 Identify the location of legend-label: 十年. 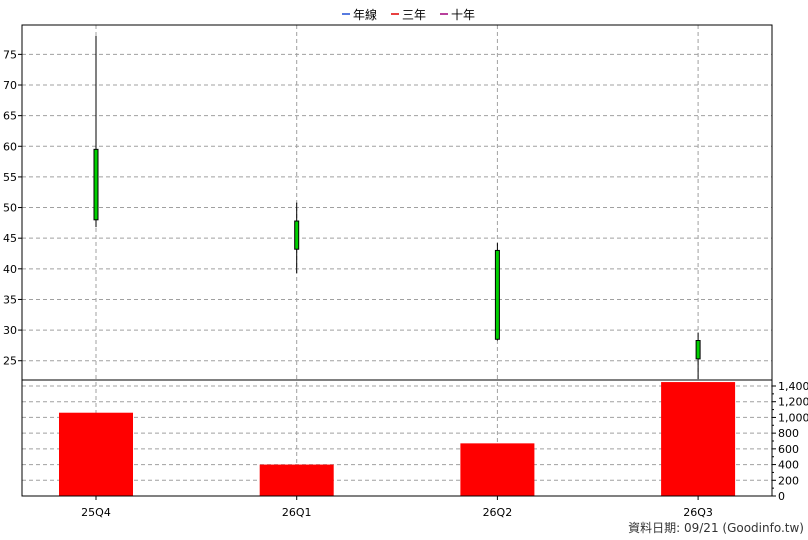
(463, 15).